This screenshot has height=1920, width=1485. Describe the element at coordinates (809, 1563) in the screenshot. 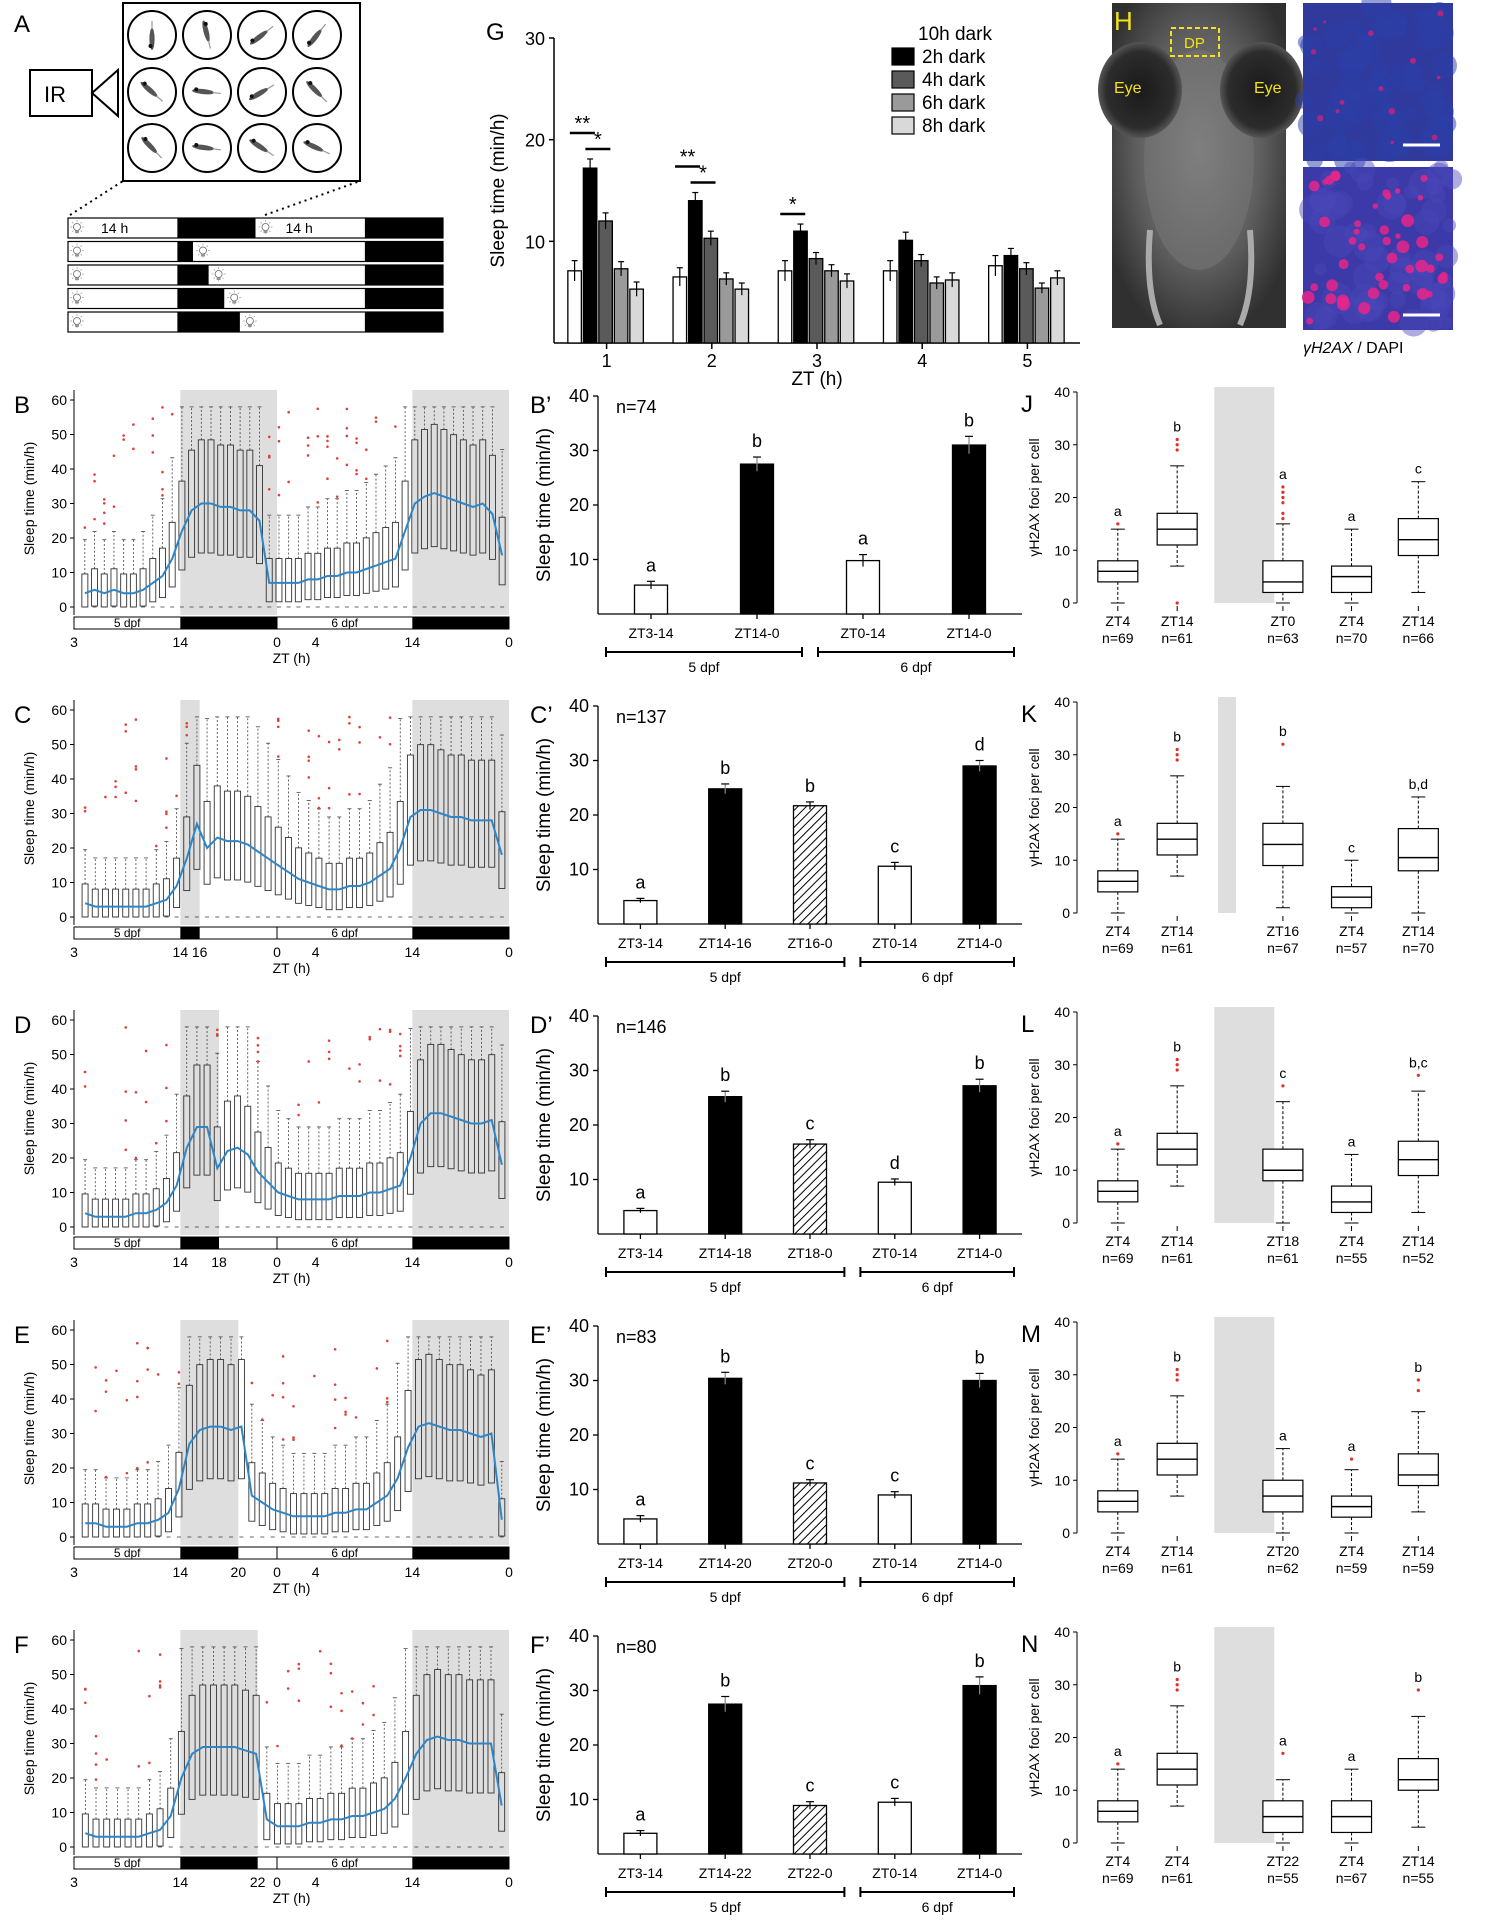

I see `xtick-label: ZT20-0` at that location.